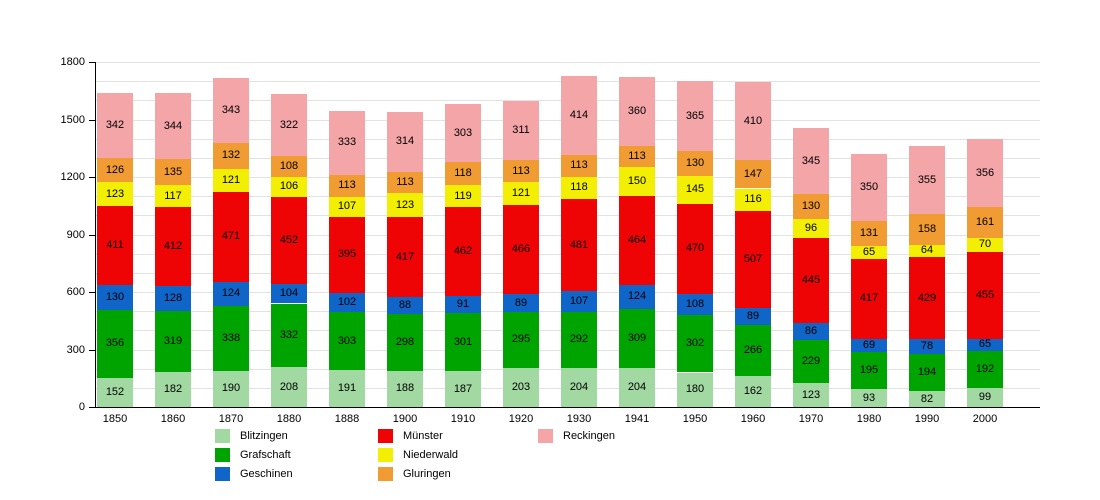  What do you see at coordinates (115, 343) in the screenshot?
I see `bar-value-label: 356` at bounding box center [115, 343].